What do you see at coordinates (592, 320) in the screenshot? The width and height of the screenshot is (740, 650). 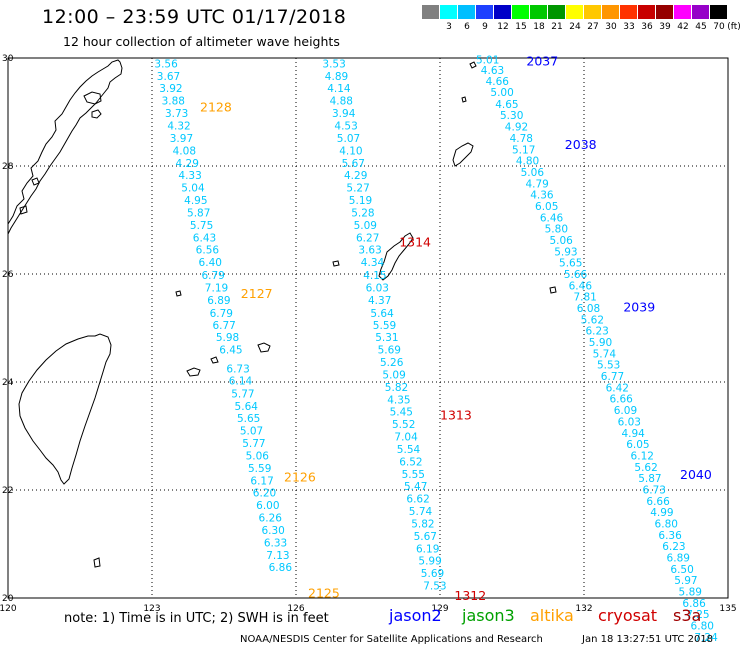 I see `wave-height-value: 5.62` at bounding box center [592, 320].